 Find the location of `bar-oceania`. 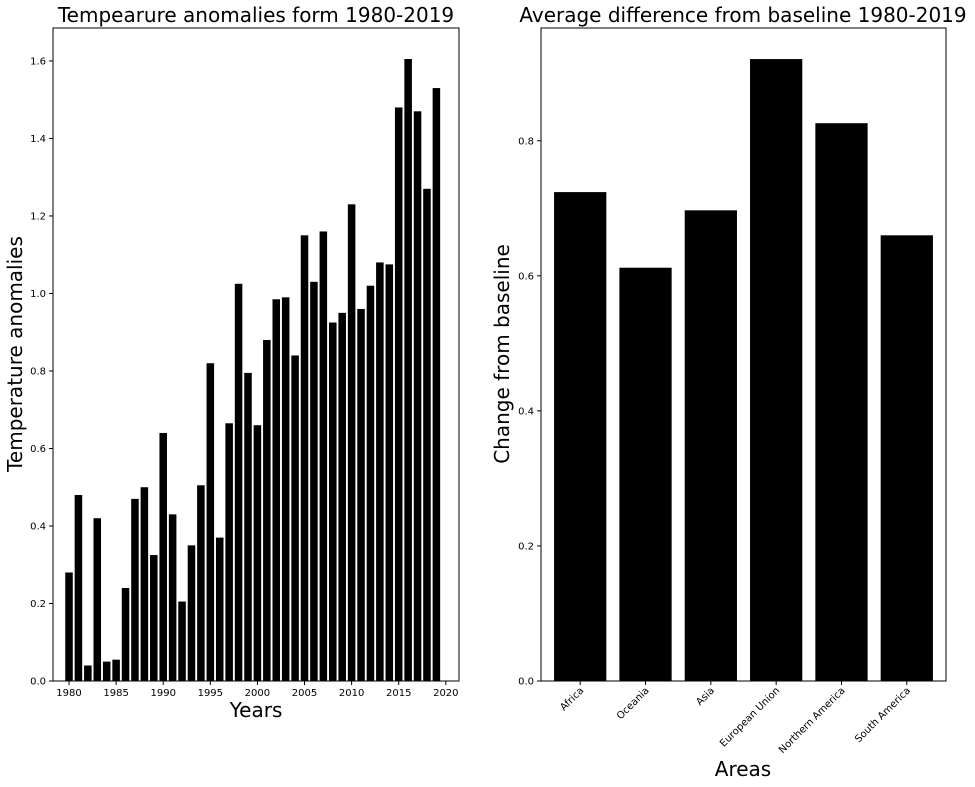

bar-oceania is located at coordinates (645, 474).